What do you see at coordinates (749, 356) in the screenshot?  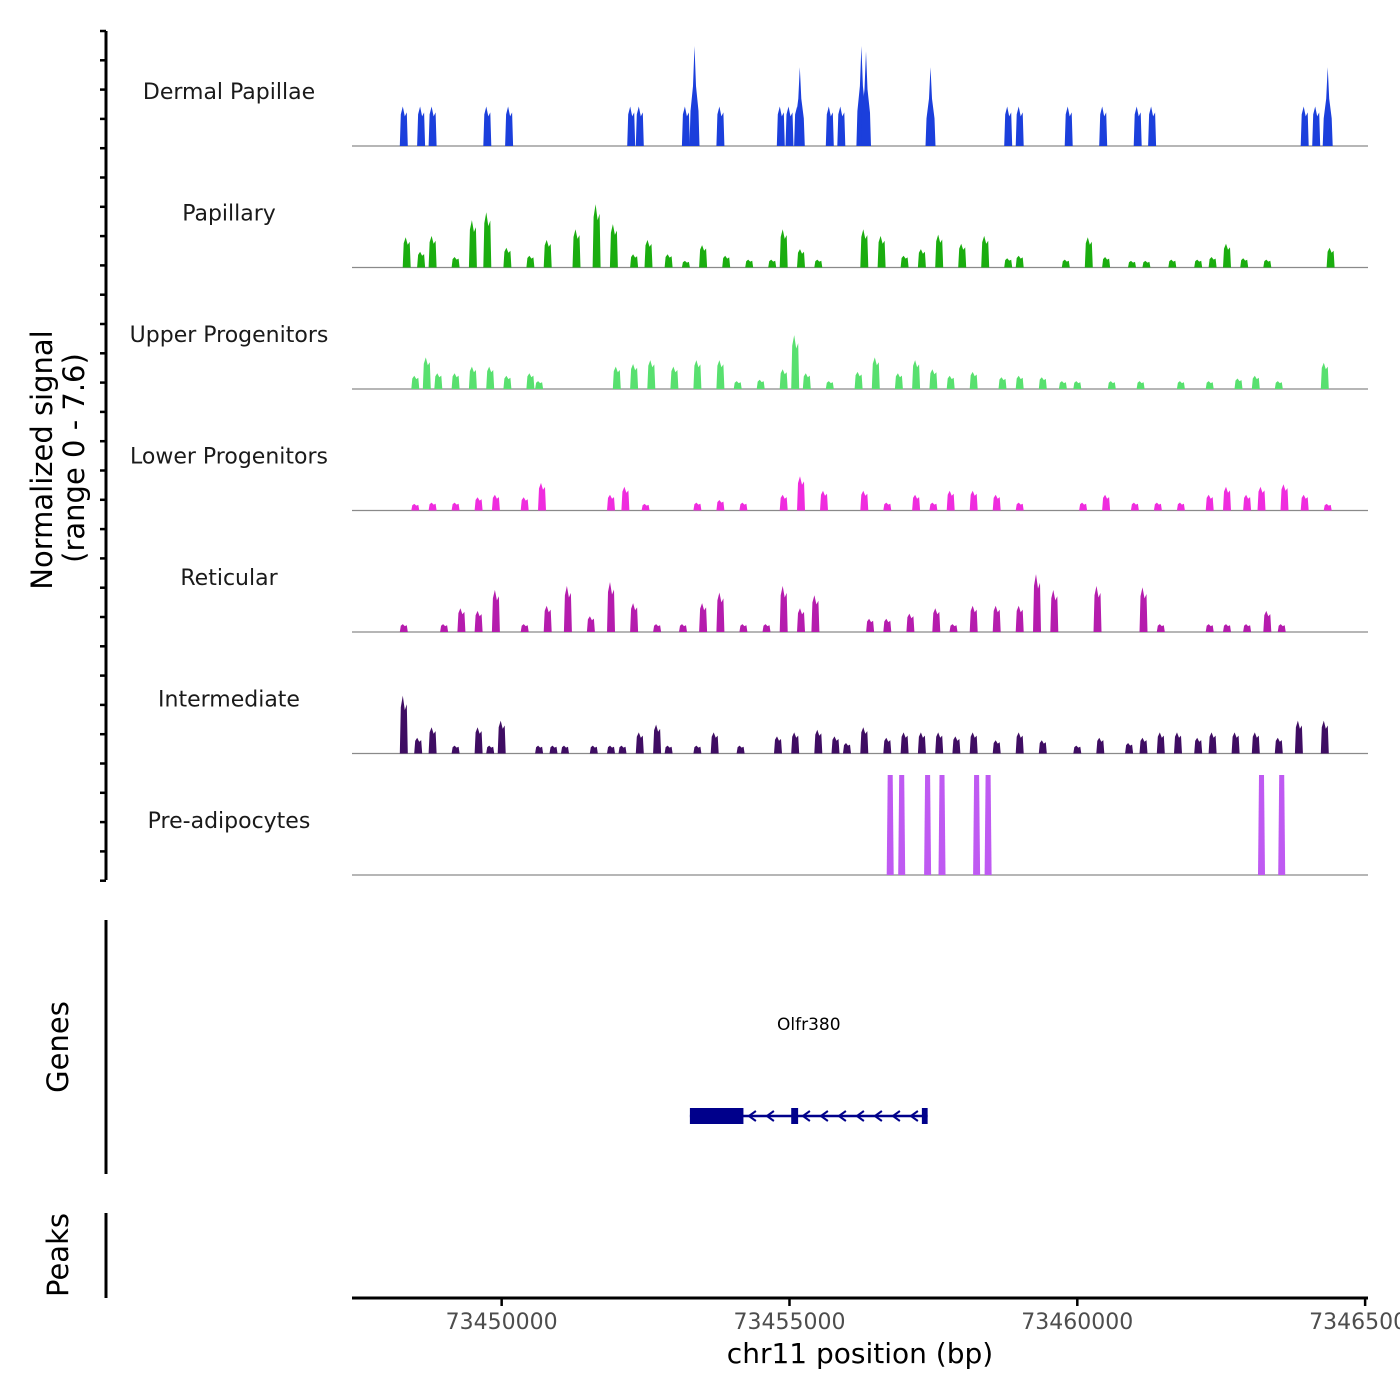 I see `track-upper-progenitors: Upper Progenitors` at bounding box center [749, 356].